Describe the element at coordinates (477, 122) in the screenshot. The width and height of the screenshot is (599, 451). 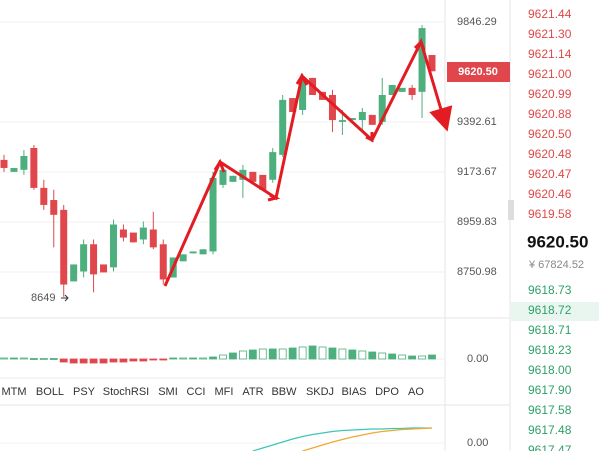
I see `y-tick-label: 9392.61` at that location.